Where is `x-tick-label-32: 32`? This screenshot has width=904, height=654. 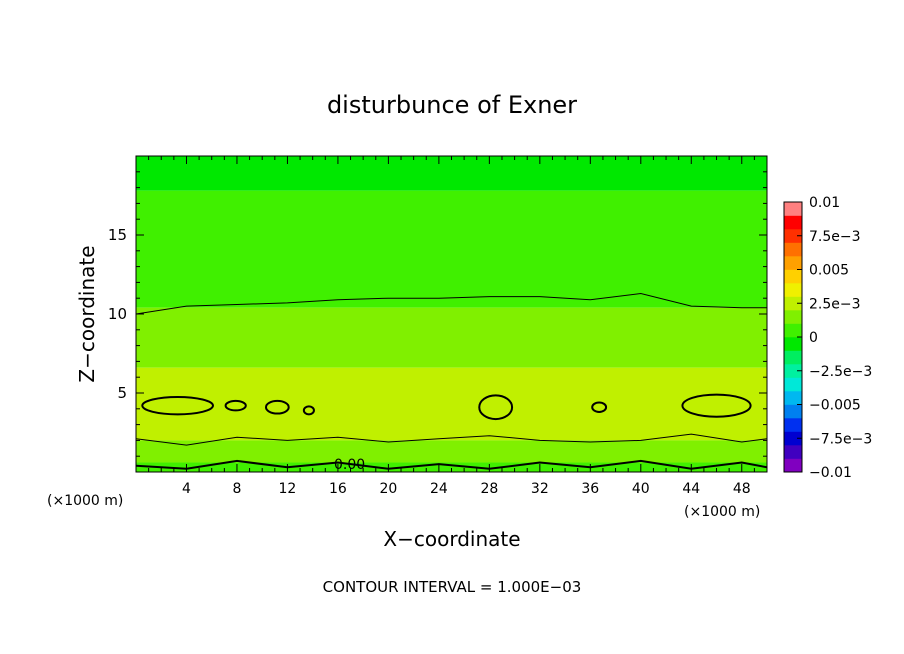
x-tick-label-32: 32 is located at coordinates (540, 489).